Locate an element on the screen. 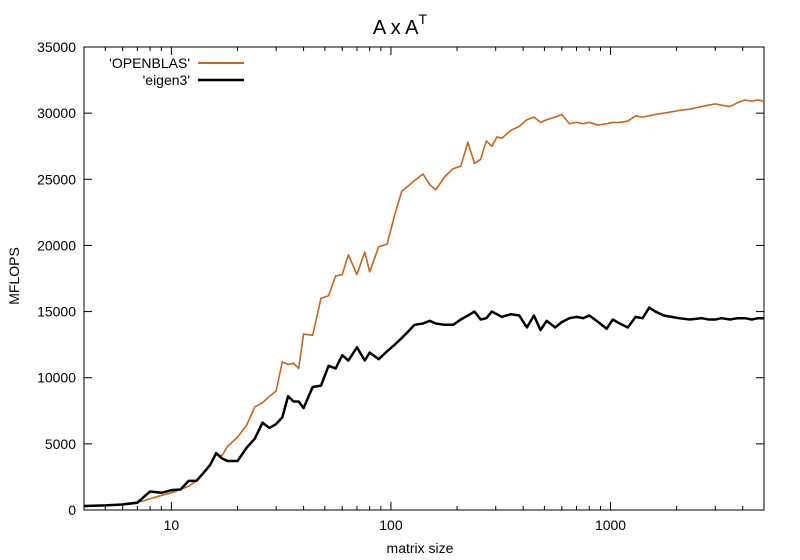  legend-label-openblas: 'OPENBLAS' is located at coordinates (149, 63).